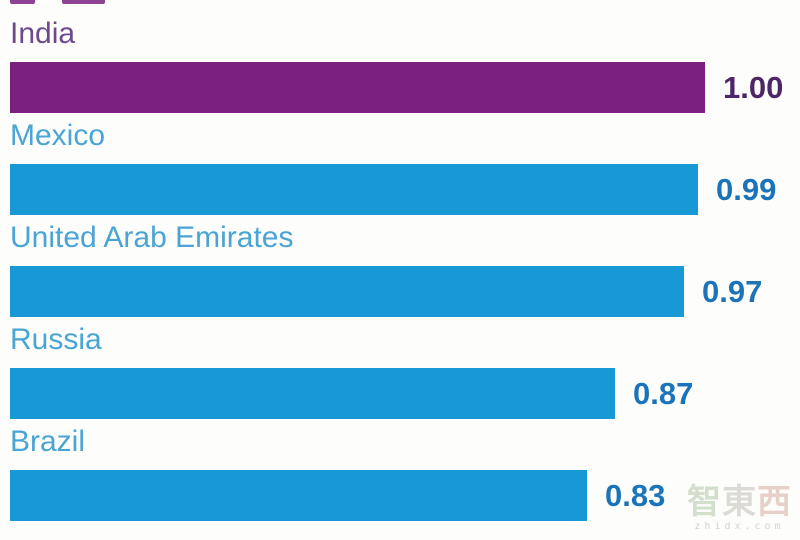  I want to click on bar-line: 0.97, so click(405, 291).